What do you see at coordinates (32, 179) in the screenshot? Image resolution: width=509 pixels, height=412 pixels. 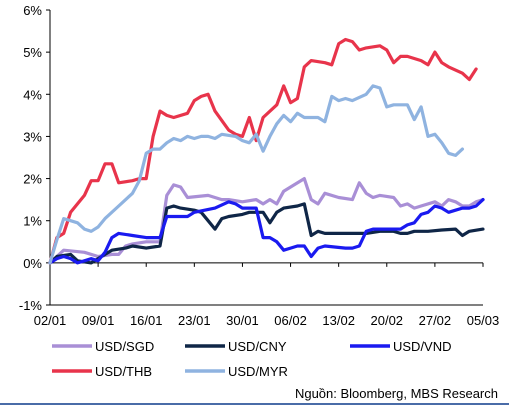 I see `y-tick-label: 2%` at bounding box center [32, 179].